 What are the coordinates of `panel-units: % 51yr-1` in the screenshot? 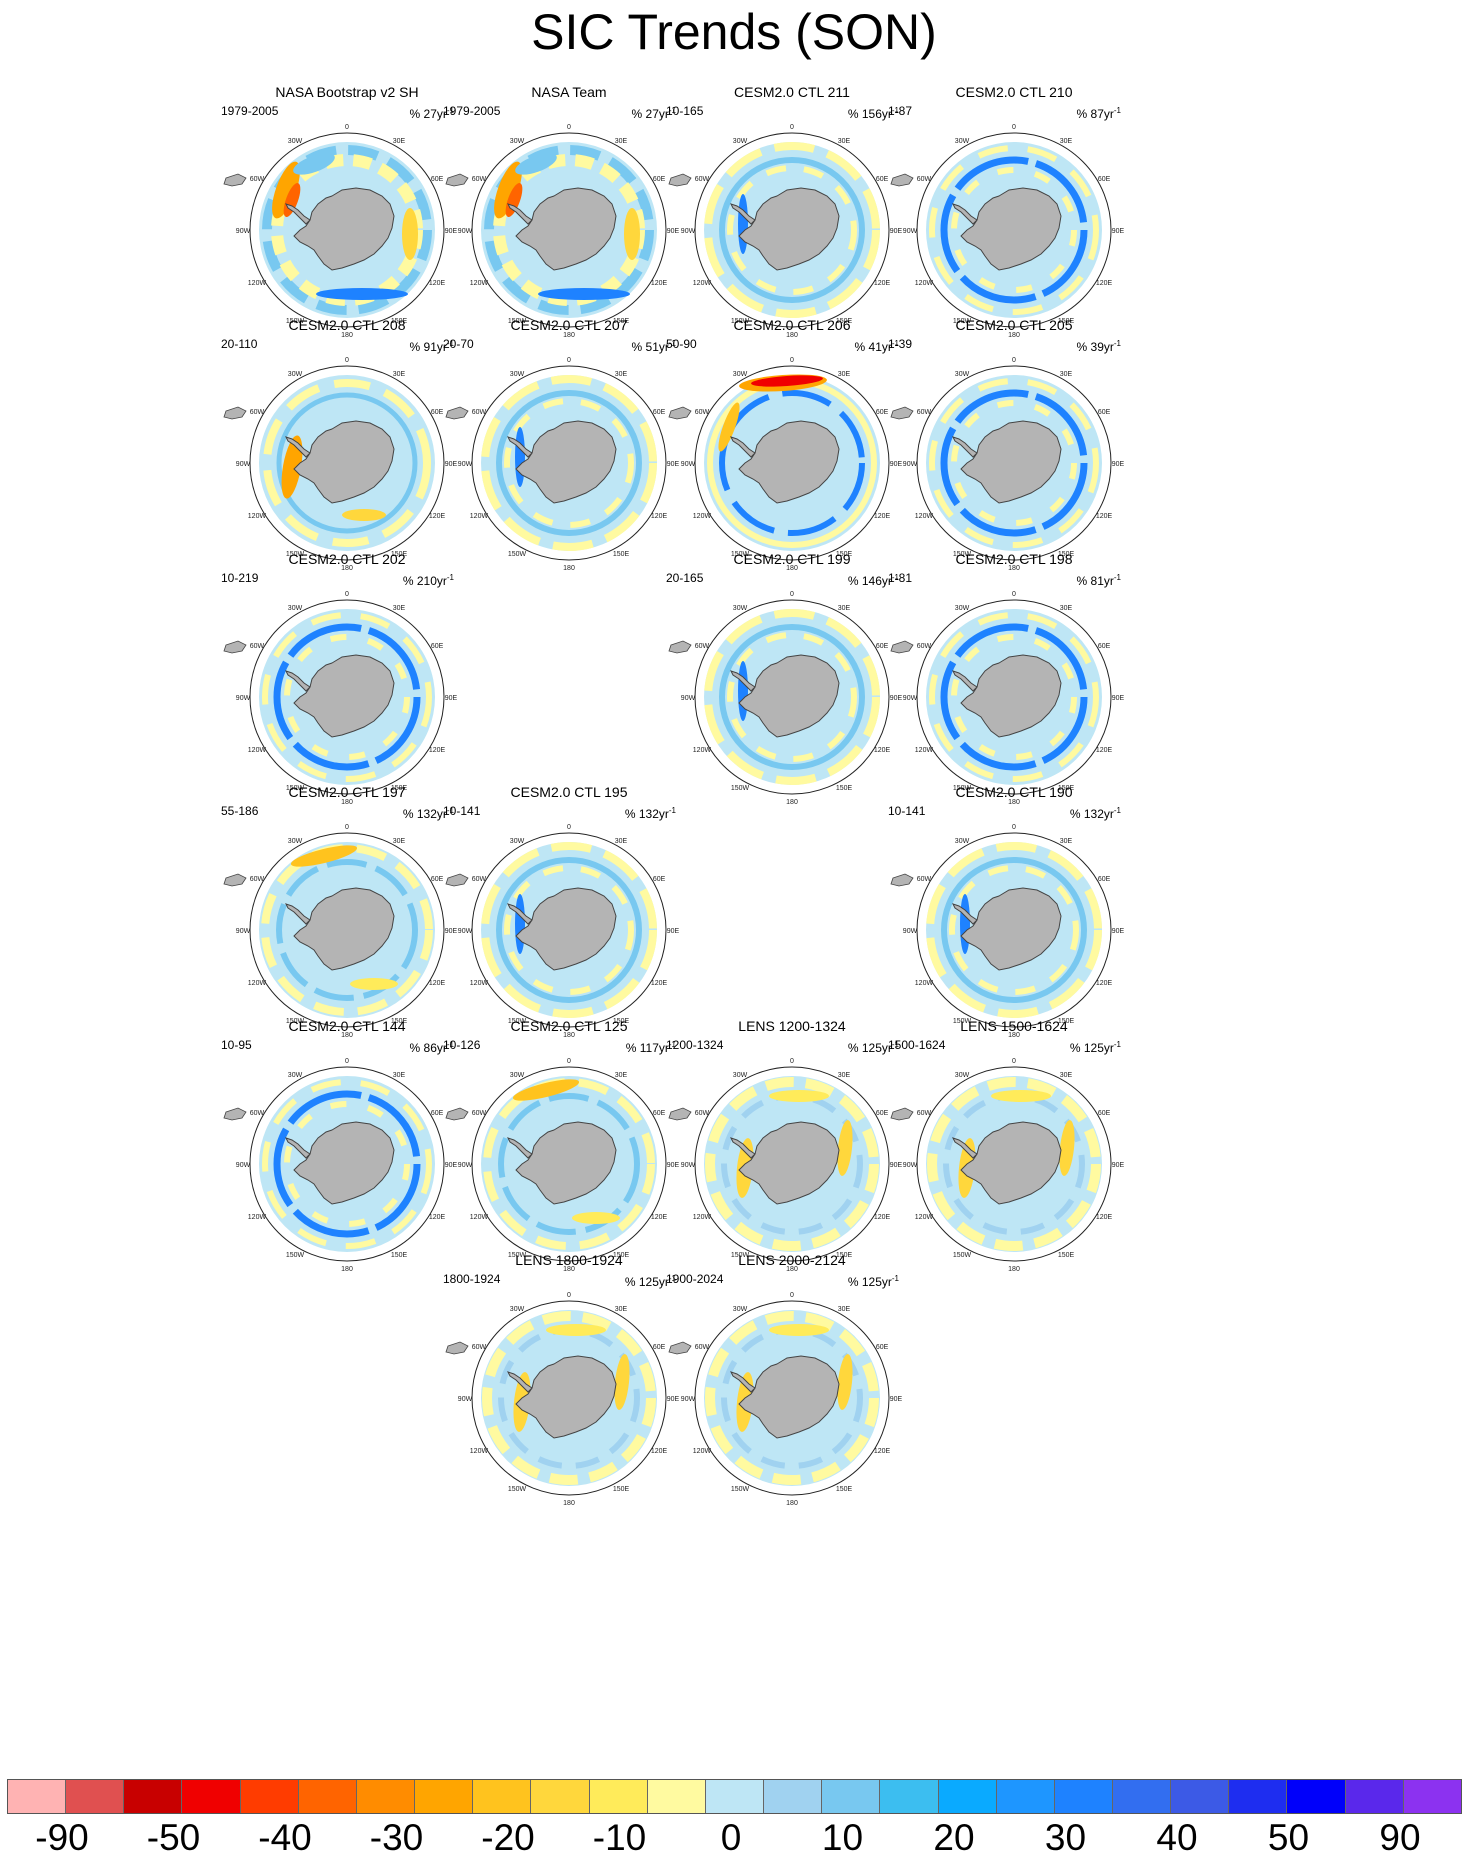 It's located at (654, 345).